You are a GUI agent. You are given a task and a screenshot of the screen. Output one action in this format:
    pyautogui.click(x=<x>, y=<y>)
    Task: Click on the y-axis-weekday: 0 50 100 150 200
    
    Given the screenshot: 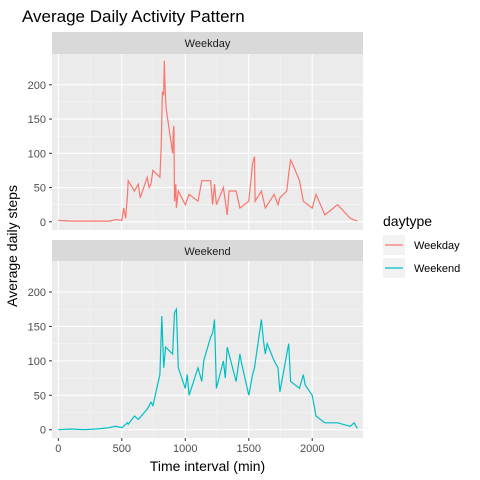 What is the action you would take?
    pyautogui.click(x=40, y=154)
    